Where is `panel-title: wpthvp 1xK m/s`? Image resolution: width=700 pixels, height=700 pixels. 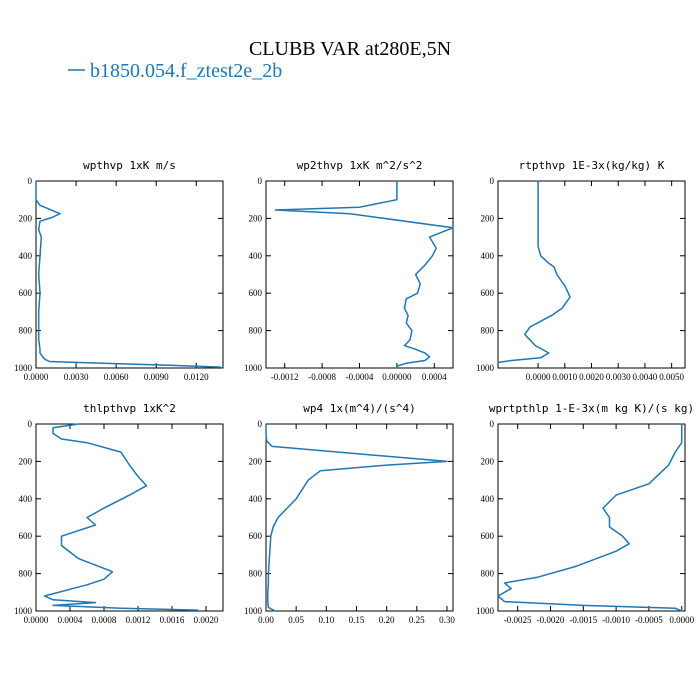
panel-title: wpthvp 1xK m/s is located at coordinates (129, 165).